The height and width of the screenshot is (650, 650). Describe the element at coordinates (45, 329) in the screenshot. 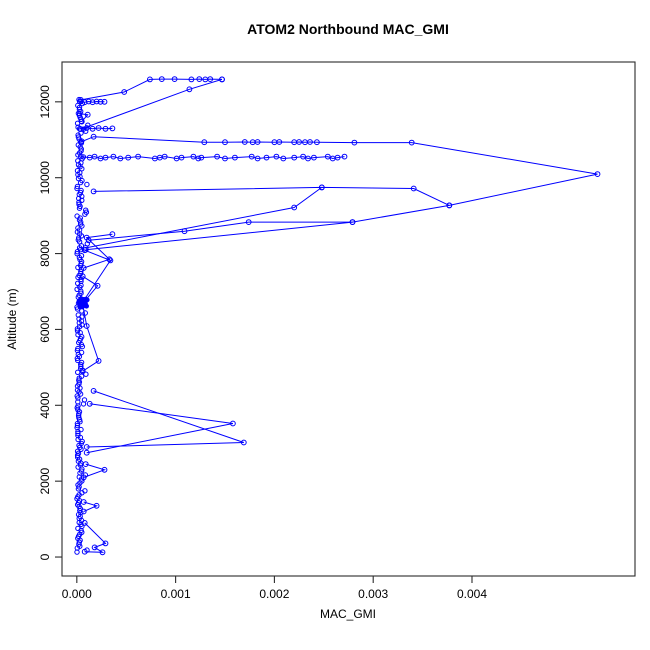

I see `y-tick-label: 6000` at that location.